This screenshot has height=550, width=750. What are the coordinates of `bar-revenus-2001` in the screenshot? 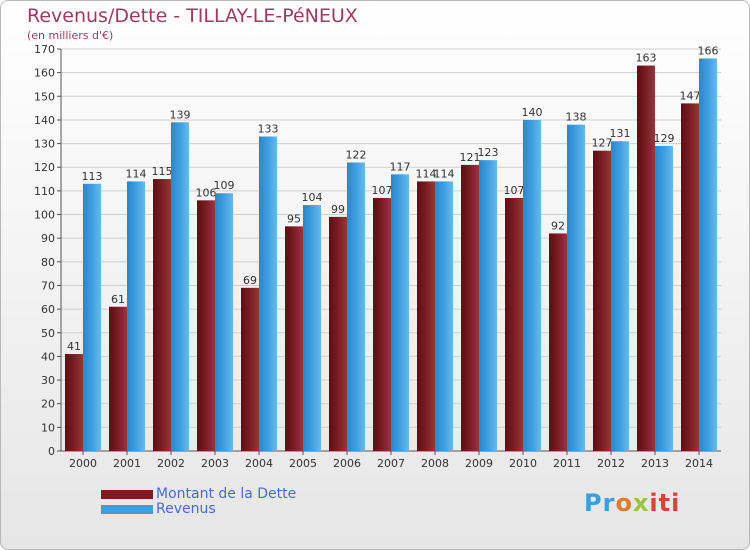 It's located at (136, 316).